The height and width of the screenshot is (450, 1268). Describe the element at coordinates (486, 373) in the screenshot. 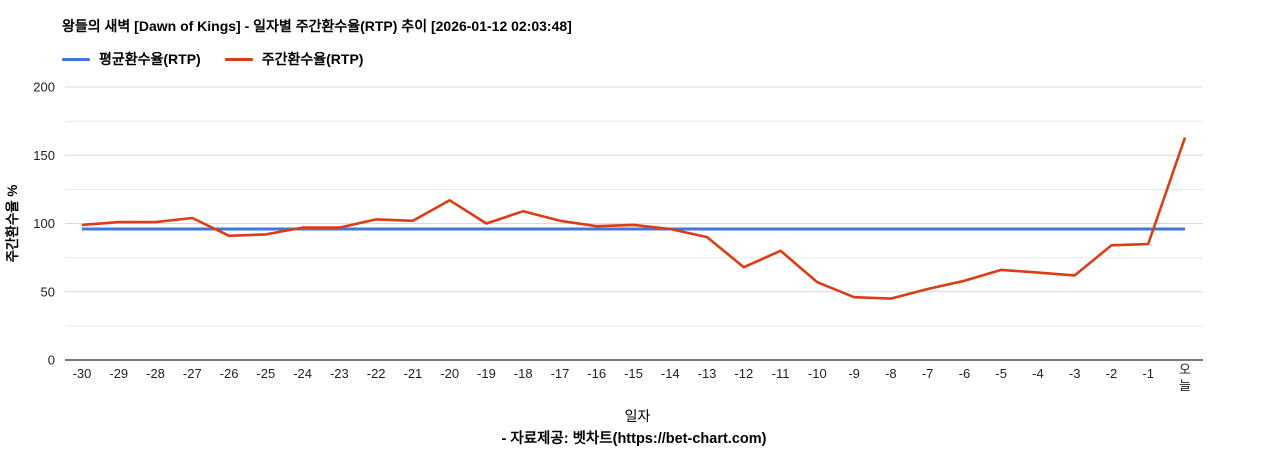

I see `x-tick-label: -19` at that location.